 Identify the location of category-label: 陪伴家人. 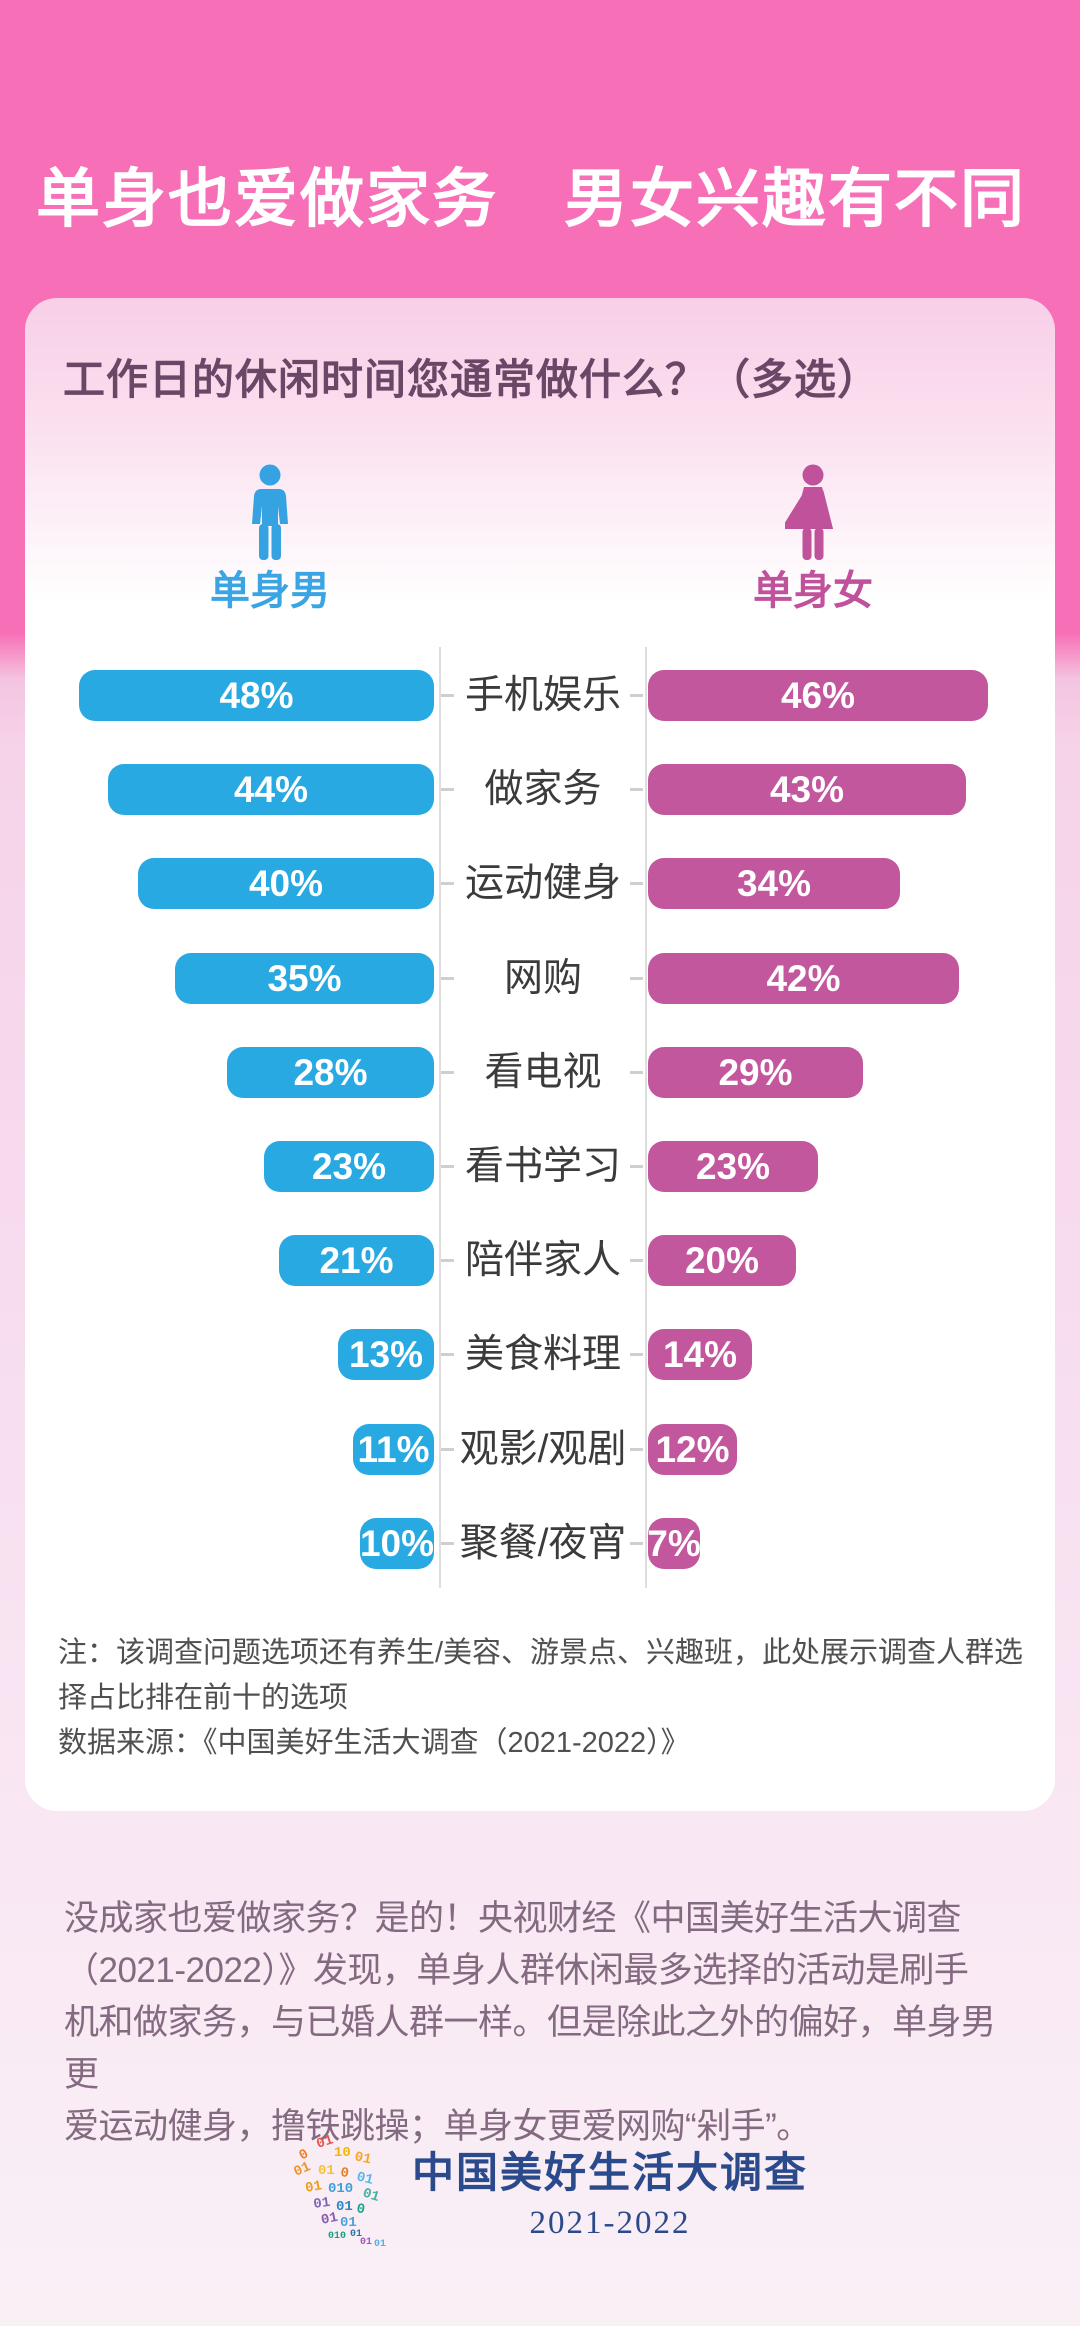
(542, 1260).